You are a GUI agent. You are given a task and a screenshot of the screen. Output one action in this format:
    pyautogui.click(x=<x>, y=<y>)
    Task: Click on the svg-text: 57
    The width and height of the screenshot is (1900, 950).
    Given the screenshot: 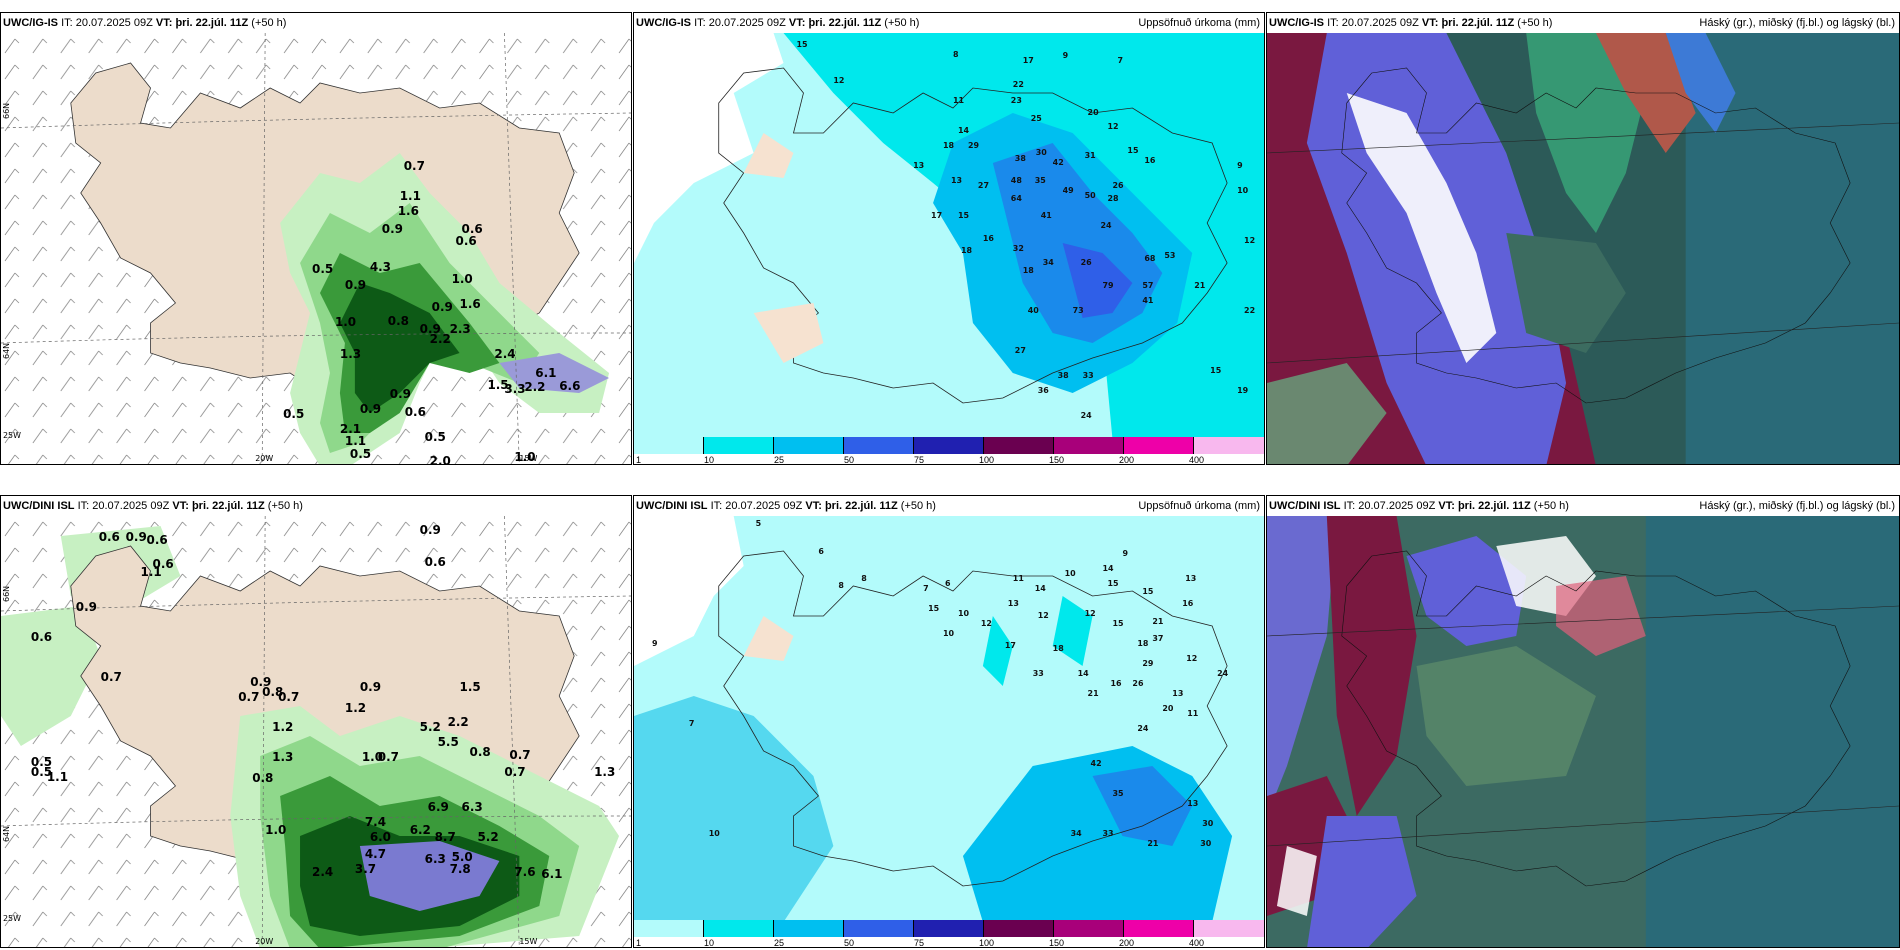 What is the action you would take?
    pyautogui.click(x=1147, y=285)
    